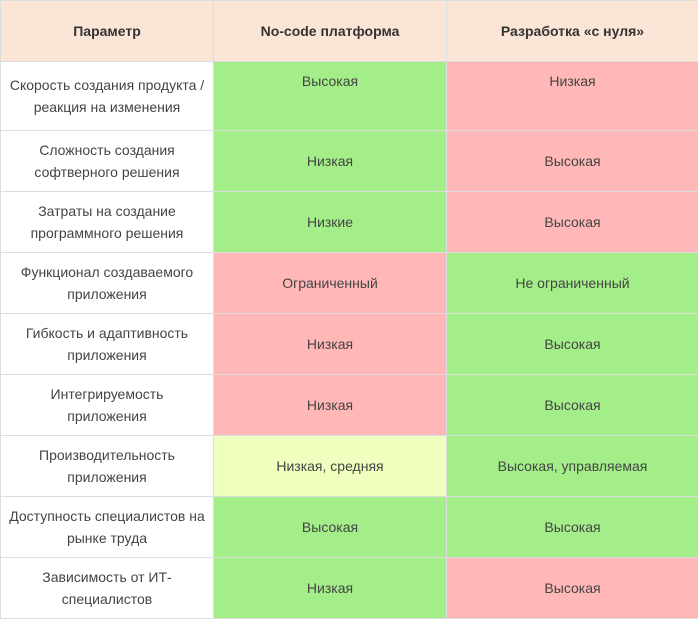  I want to click on custom-cell: Высокая, управляемая, so click(572, 466).